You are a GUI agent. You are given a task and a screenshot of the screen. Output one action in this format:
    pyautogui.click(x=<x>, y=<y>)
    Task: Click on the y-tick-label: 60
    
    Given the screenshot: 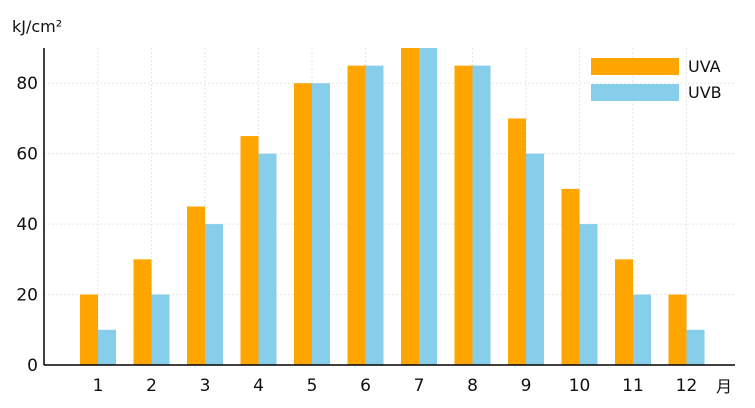 What is the action you would take?
    pyautogui.click(x=27, y=155)
    